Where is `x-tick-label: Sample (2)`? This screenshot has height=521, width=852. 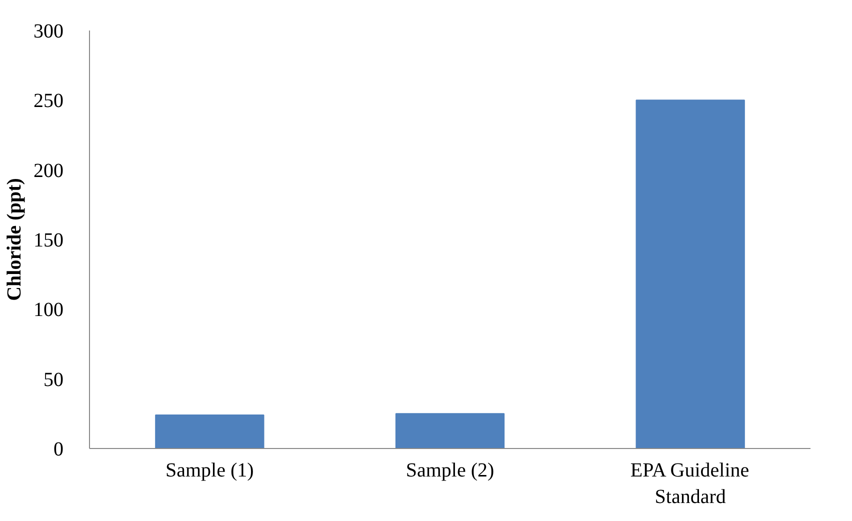 x-tick-label: Sample (2) is located at coordinates (450, 471).